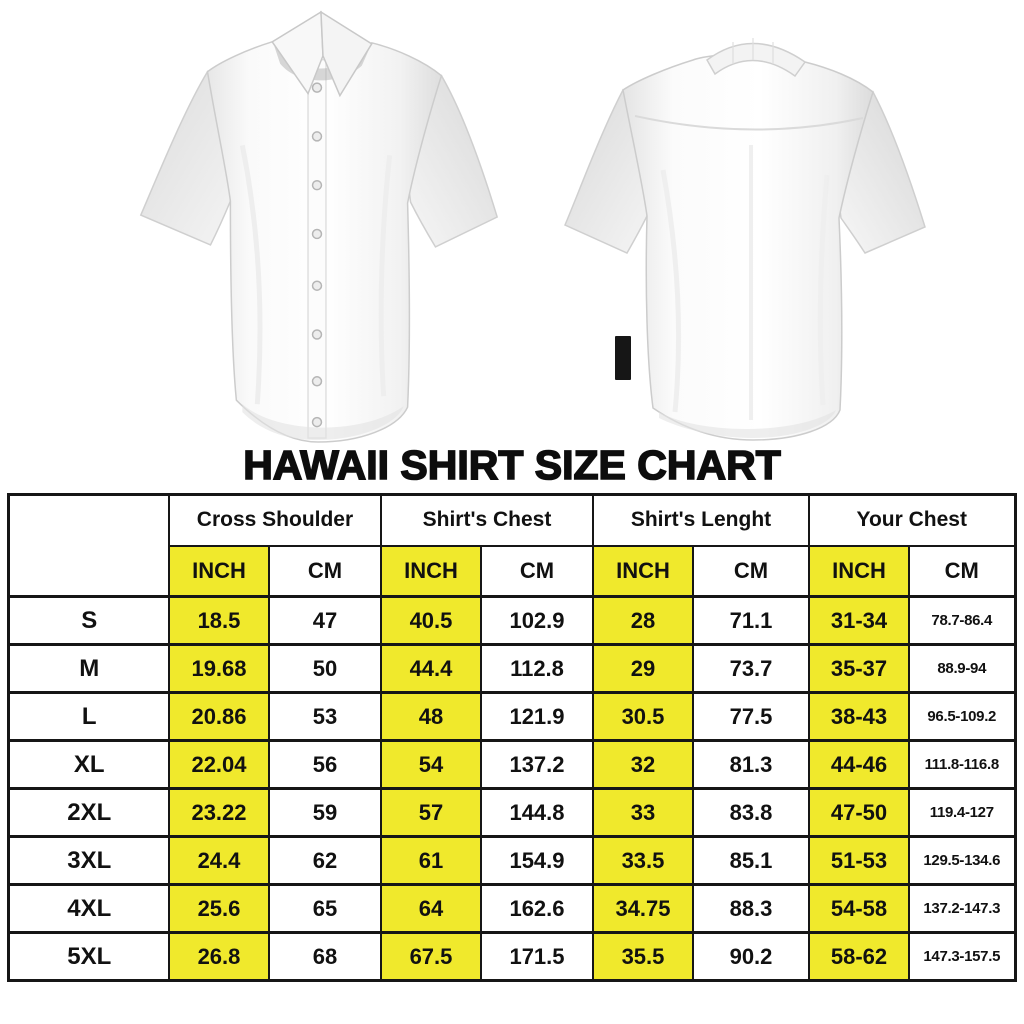 This screenshot has width=1024, height=1024. Describe the element at coordinates (642, 620) in the screenshot. I see `inch-value-cell: 28` at that location.